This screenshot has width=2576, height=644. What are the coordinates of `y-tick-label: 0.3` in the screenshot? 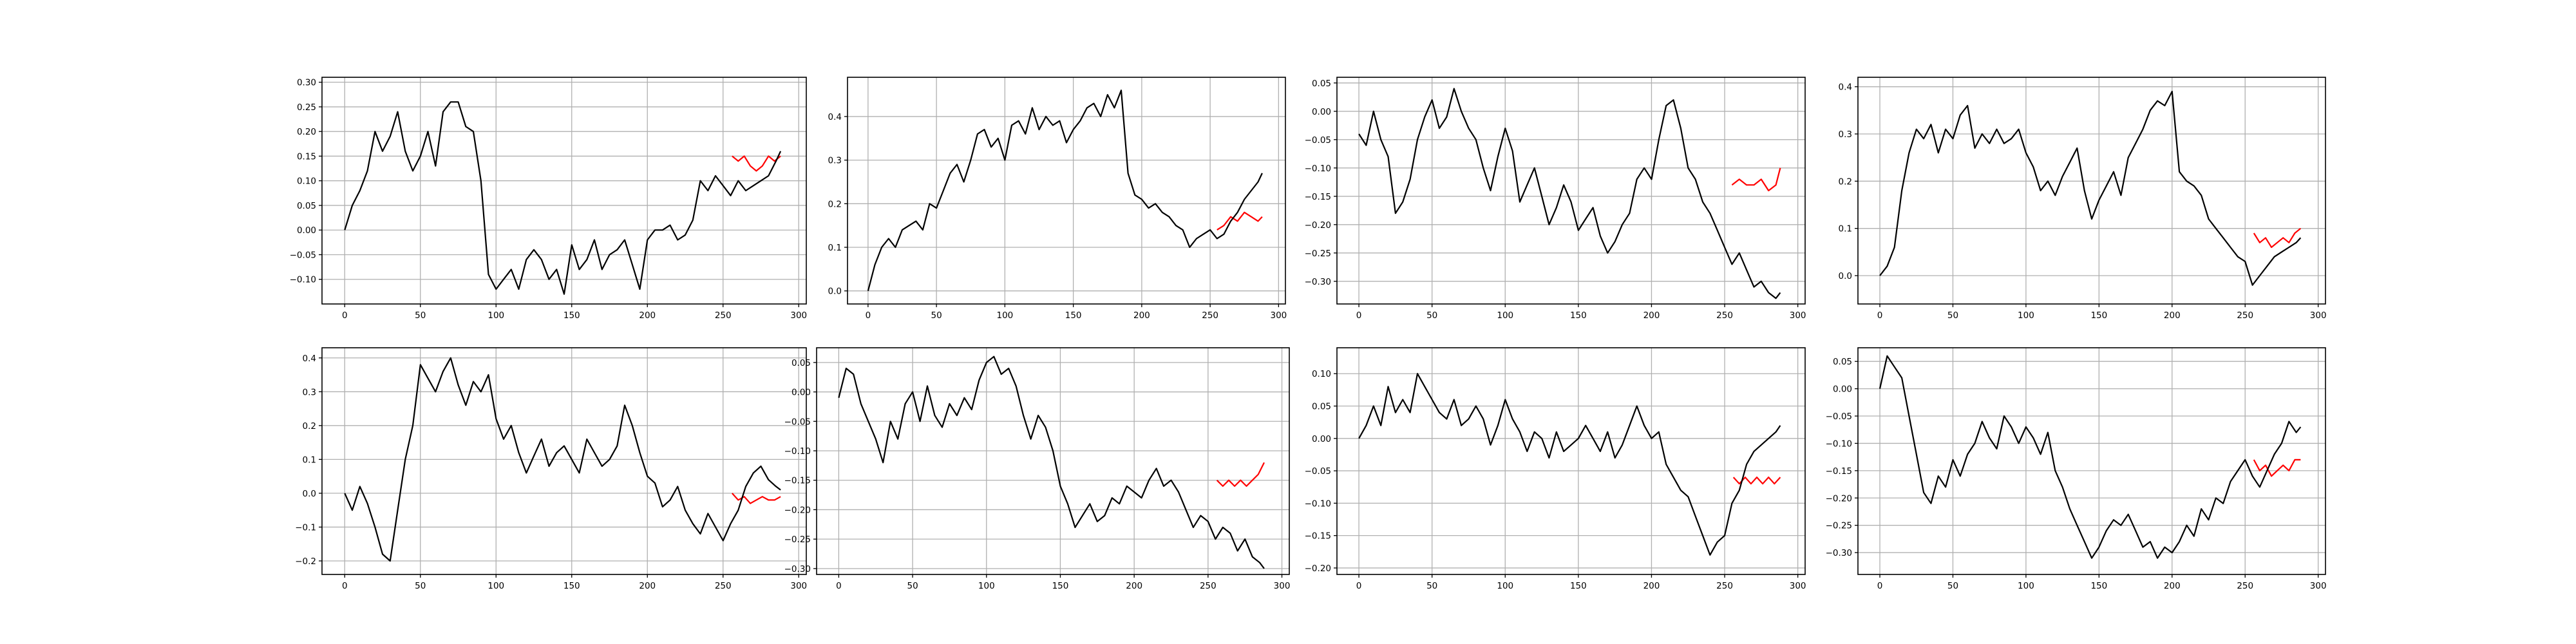 It's located at (1845, 135).